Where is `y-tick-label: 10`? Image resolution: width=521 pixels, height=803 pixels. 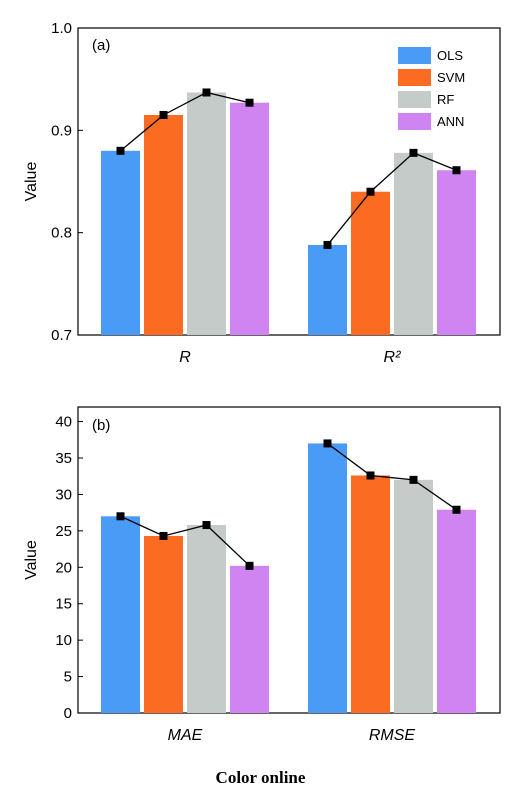
y-tick-label: 10 is located at coordinates (63, 640).